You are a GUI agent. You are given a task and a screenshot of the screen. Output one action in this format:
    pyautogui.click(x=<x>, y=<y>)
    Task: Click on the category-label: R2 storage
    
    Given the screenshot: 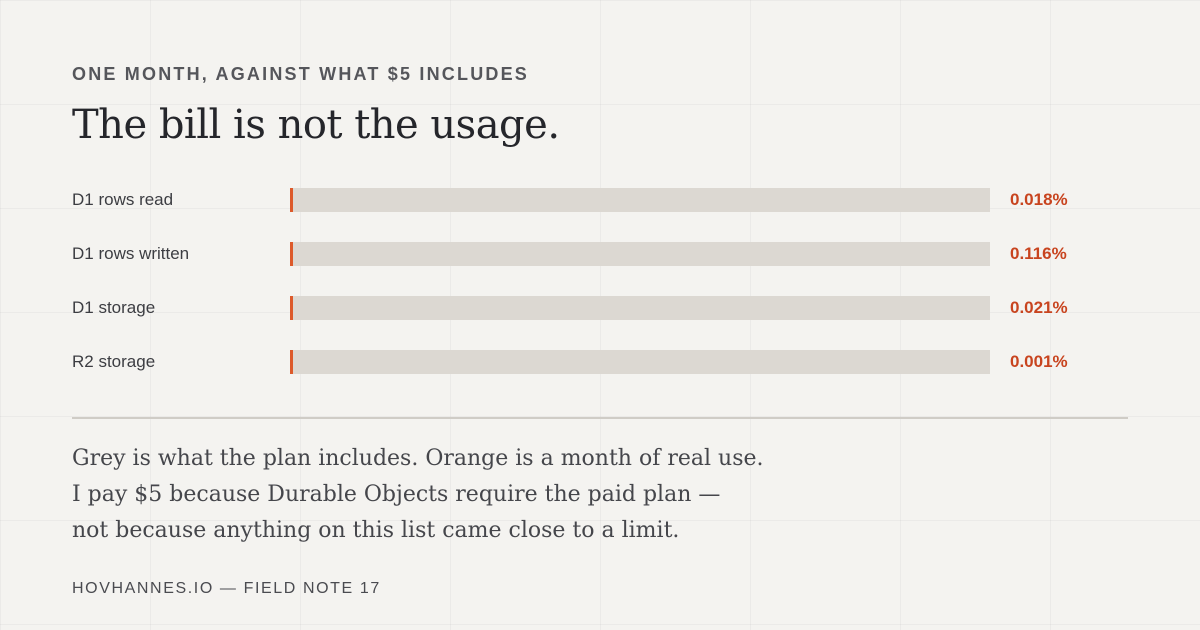 What is the action you would take?
    pyautogui.click(x=114, y=361)
    